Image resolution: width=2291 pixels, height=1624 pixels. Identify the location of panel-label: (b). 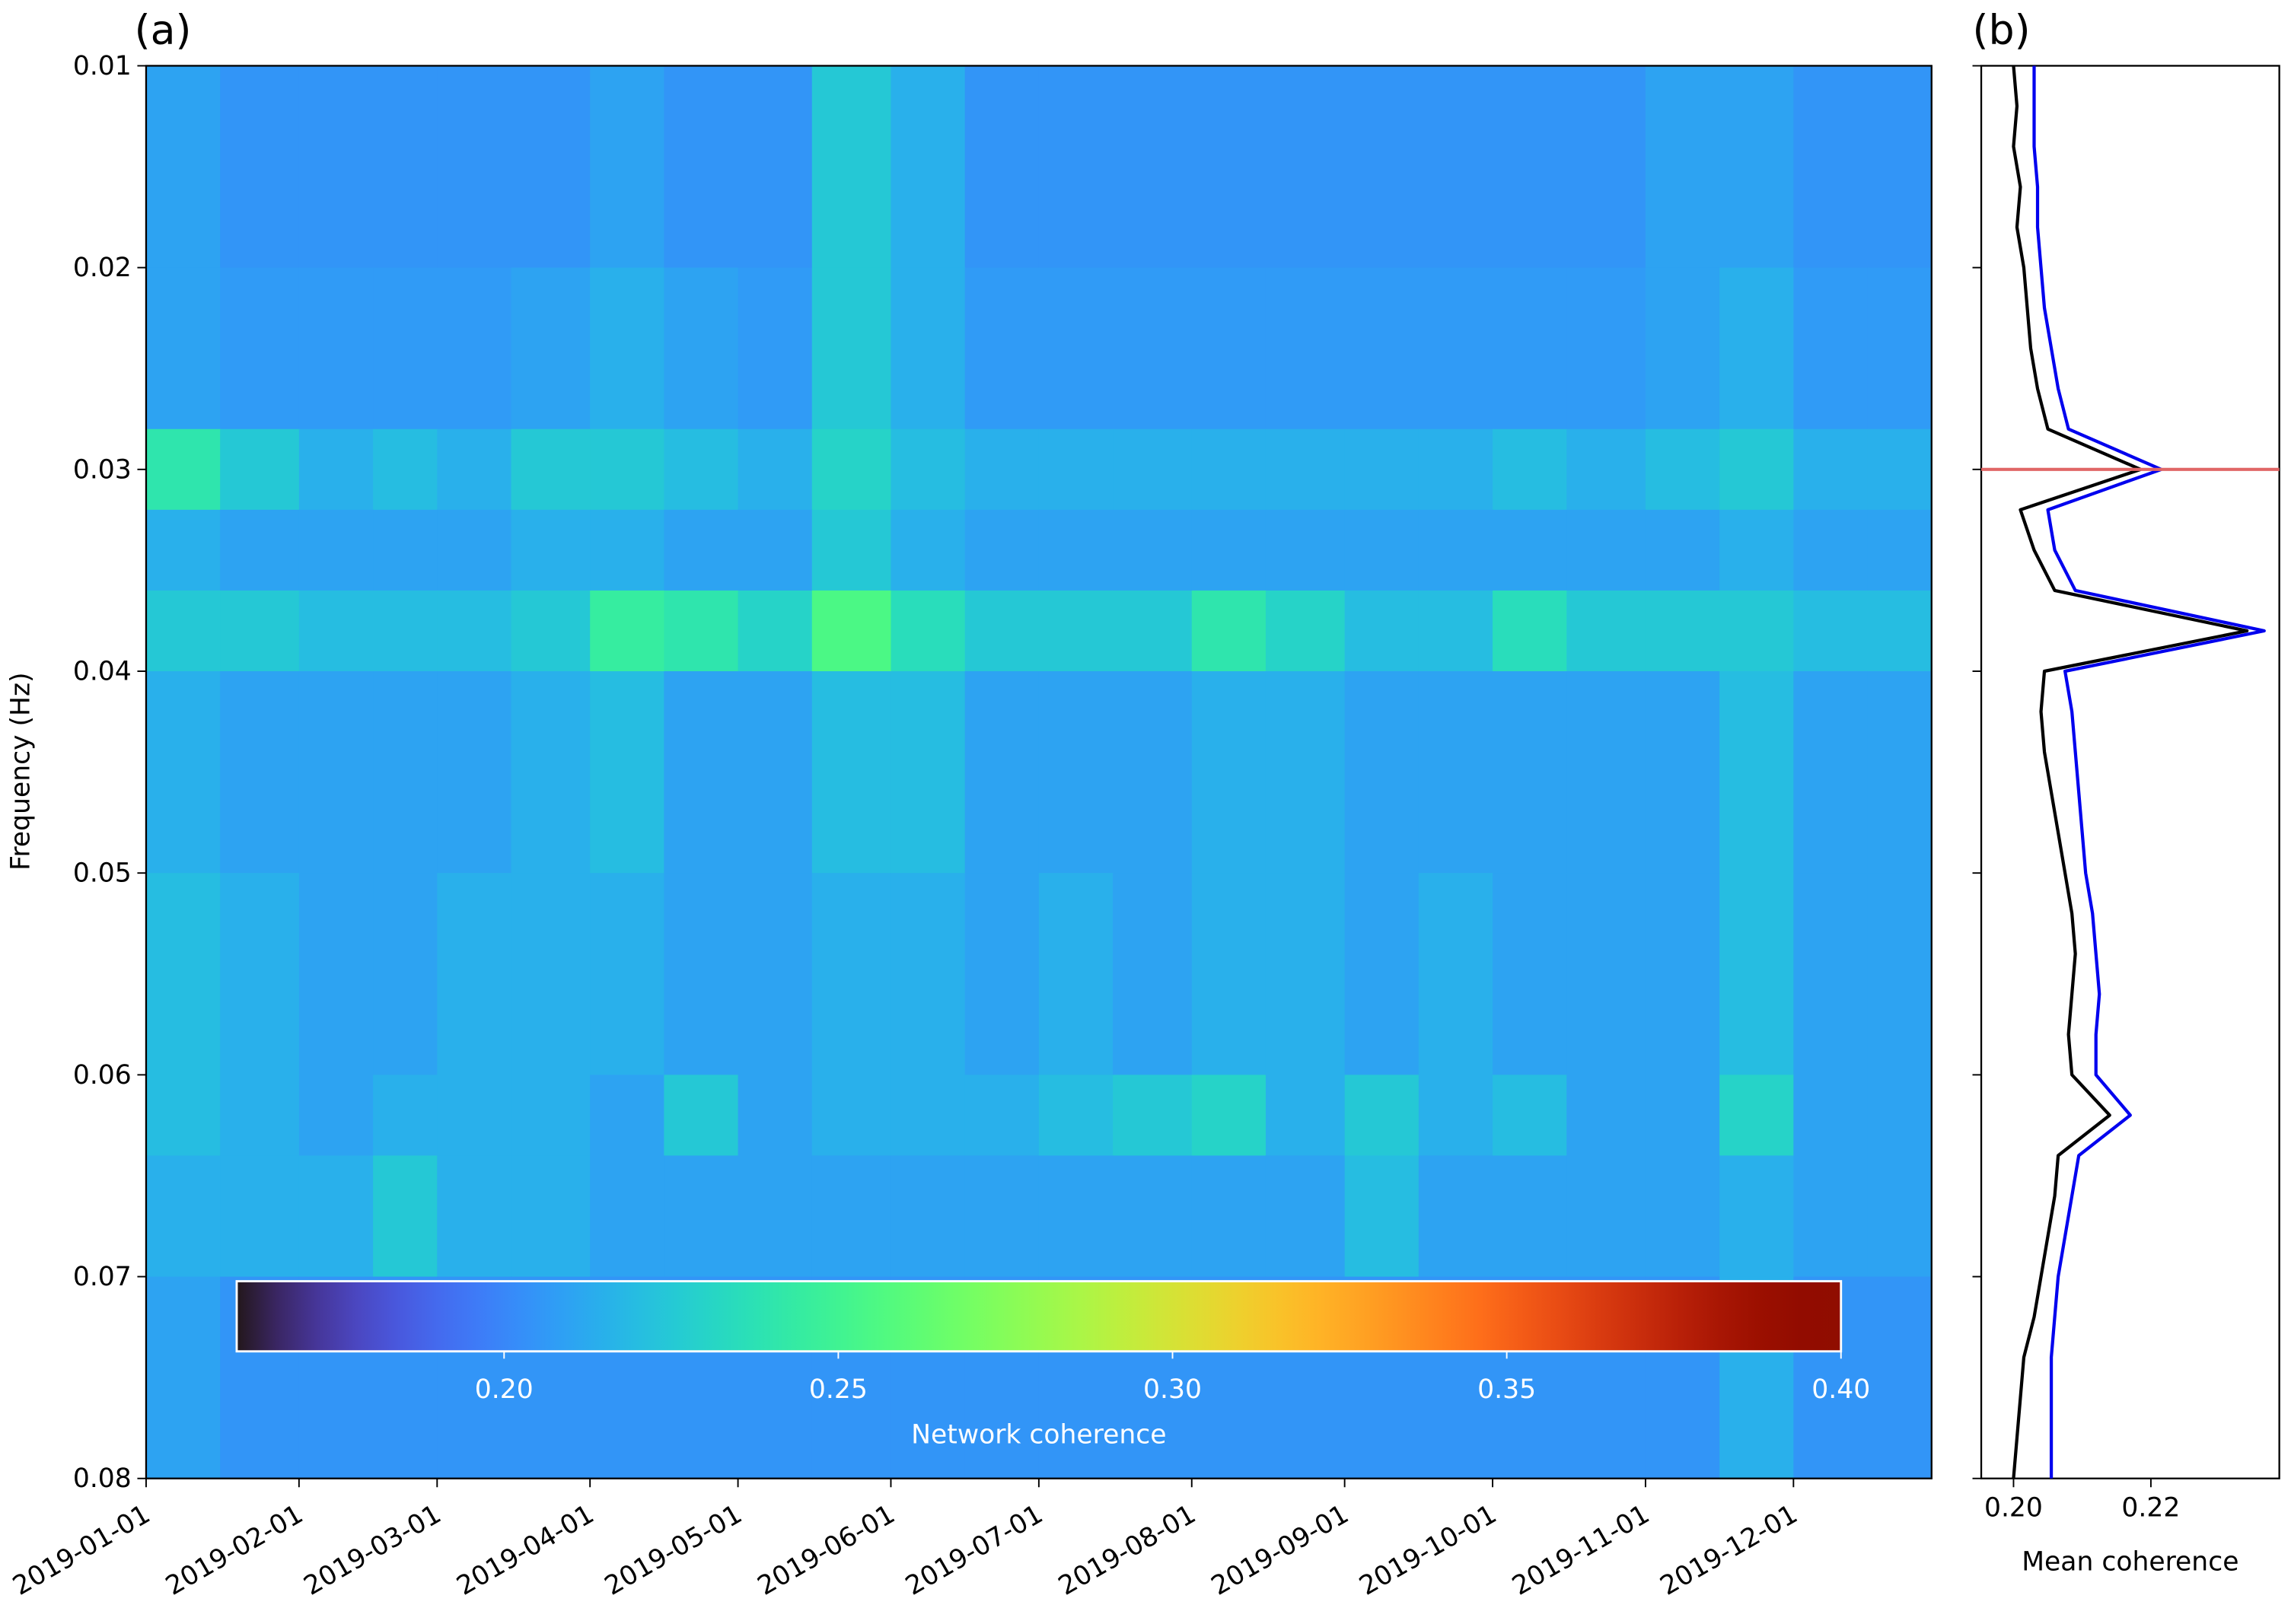
(2002, 30).